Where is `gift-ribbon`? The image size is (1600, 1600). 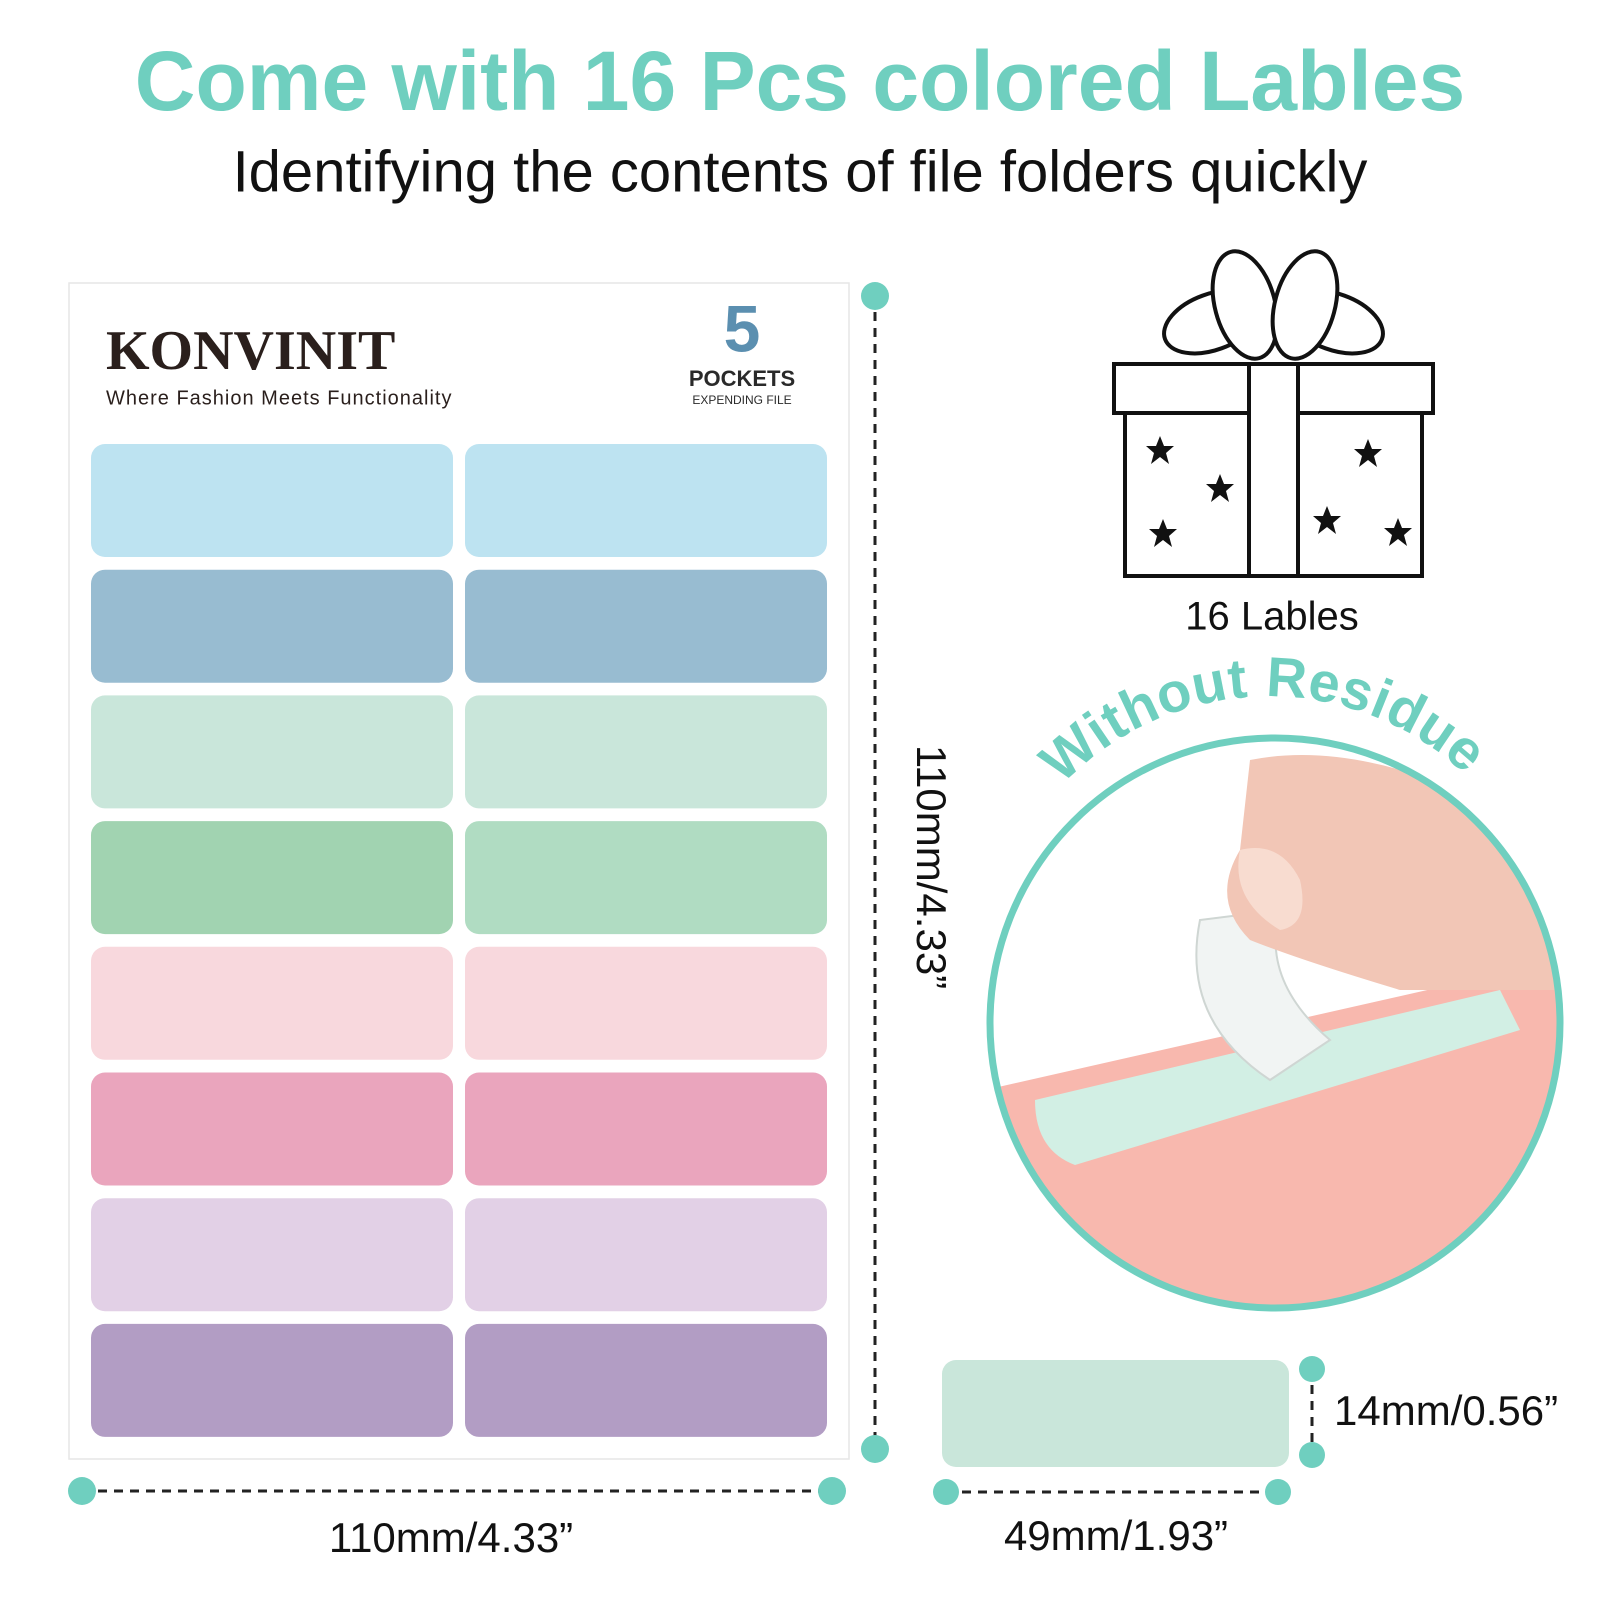
gift-ribbon is located at coordinates (1273, 470).